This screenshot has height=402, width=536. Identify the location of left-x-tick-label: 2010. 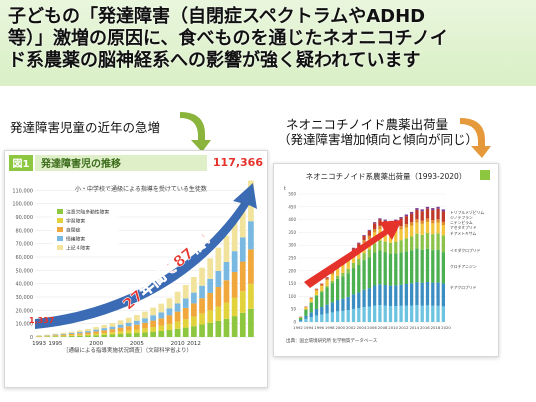
(178, 344).